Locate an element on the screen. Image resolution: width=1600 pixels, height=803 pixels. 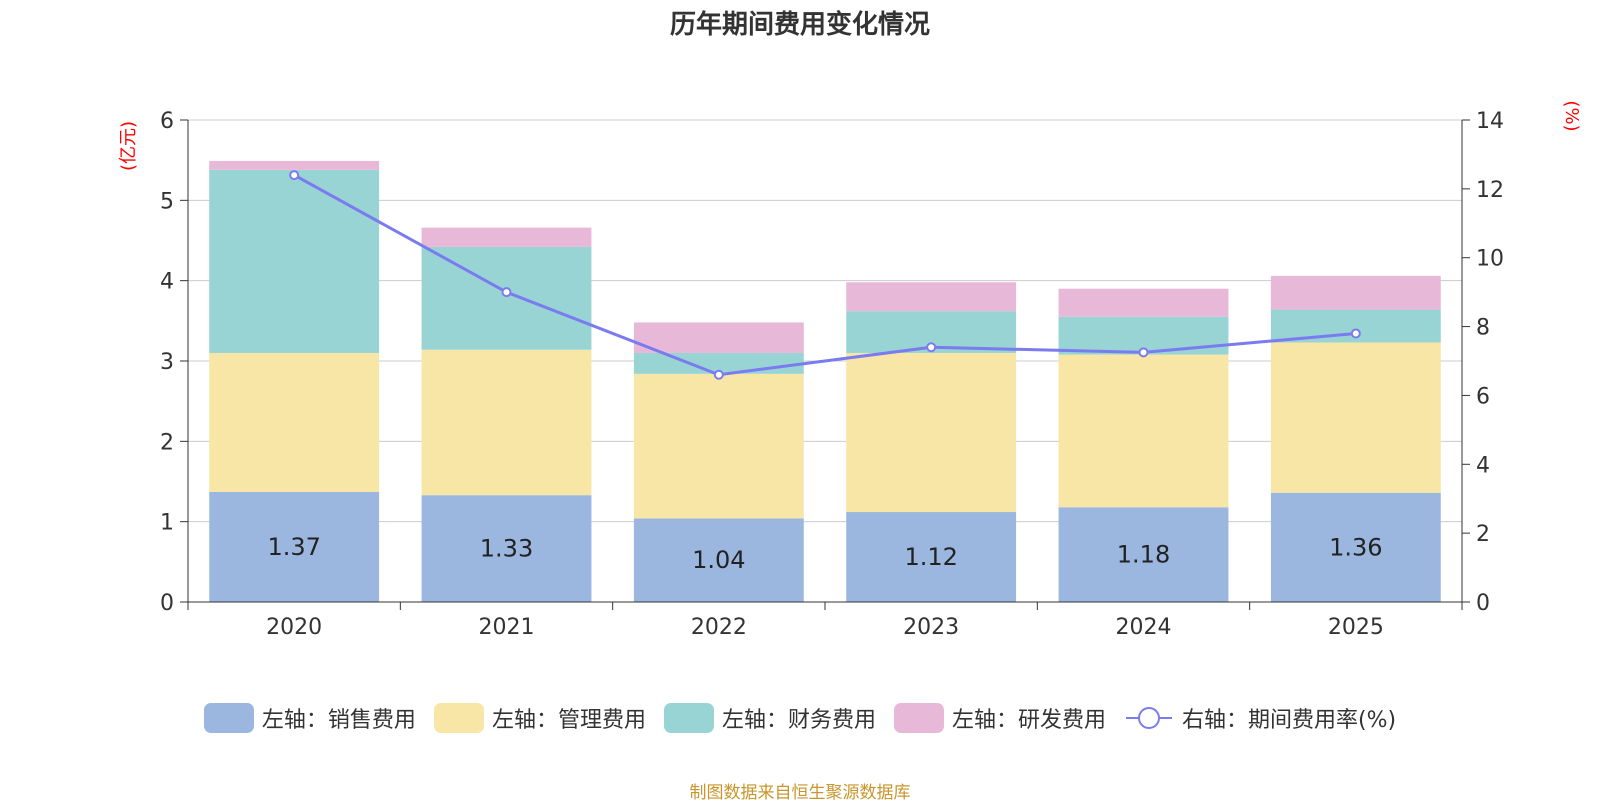
legend-item: 左轴：销售费用 is located at coordinates (309, 718).